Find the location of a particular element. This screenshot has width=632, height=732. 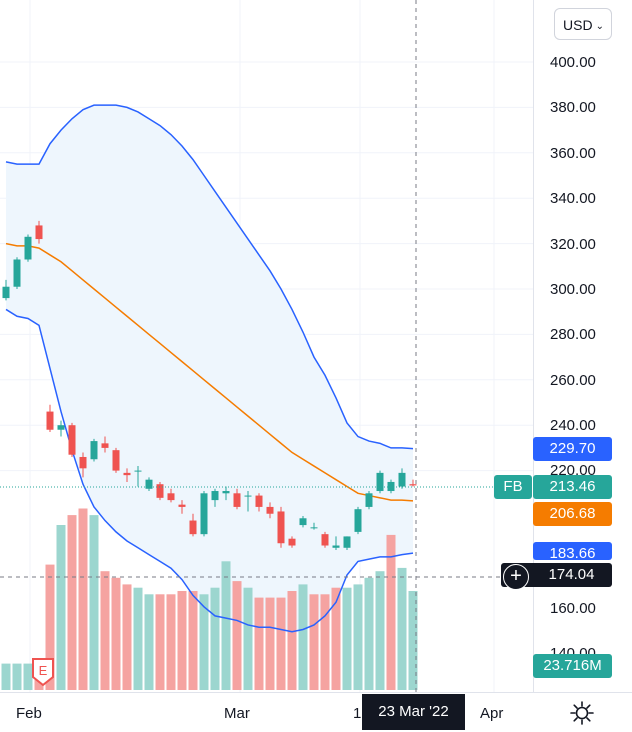

y-tick-label: 360.00 is located at coordinates (573, 153).